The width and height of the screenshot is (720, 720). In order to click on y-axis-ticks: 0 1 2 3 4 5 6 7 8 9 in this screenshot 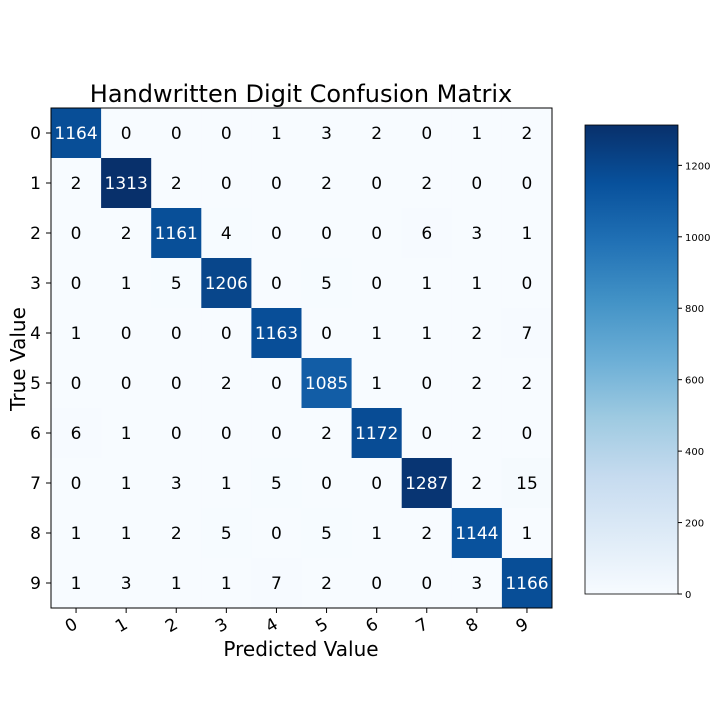, I will do `click(40, 359)`.